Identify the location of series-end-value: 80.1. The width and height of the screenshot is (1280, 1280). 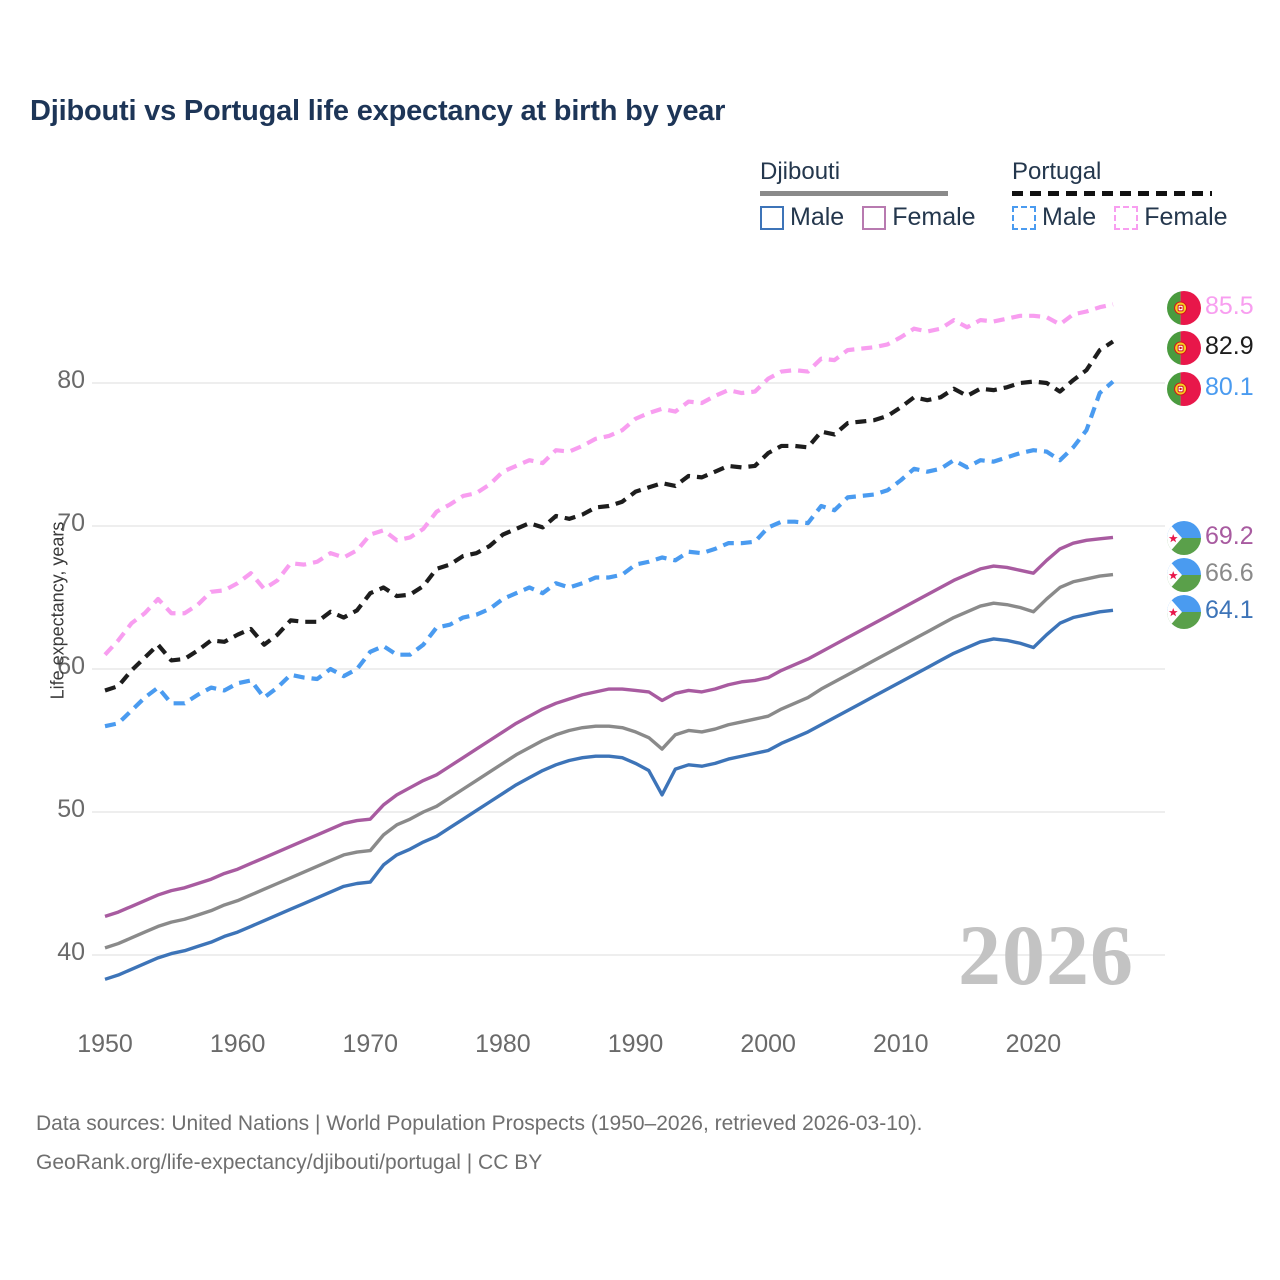
(1229, 387).